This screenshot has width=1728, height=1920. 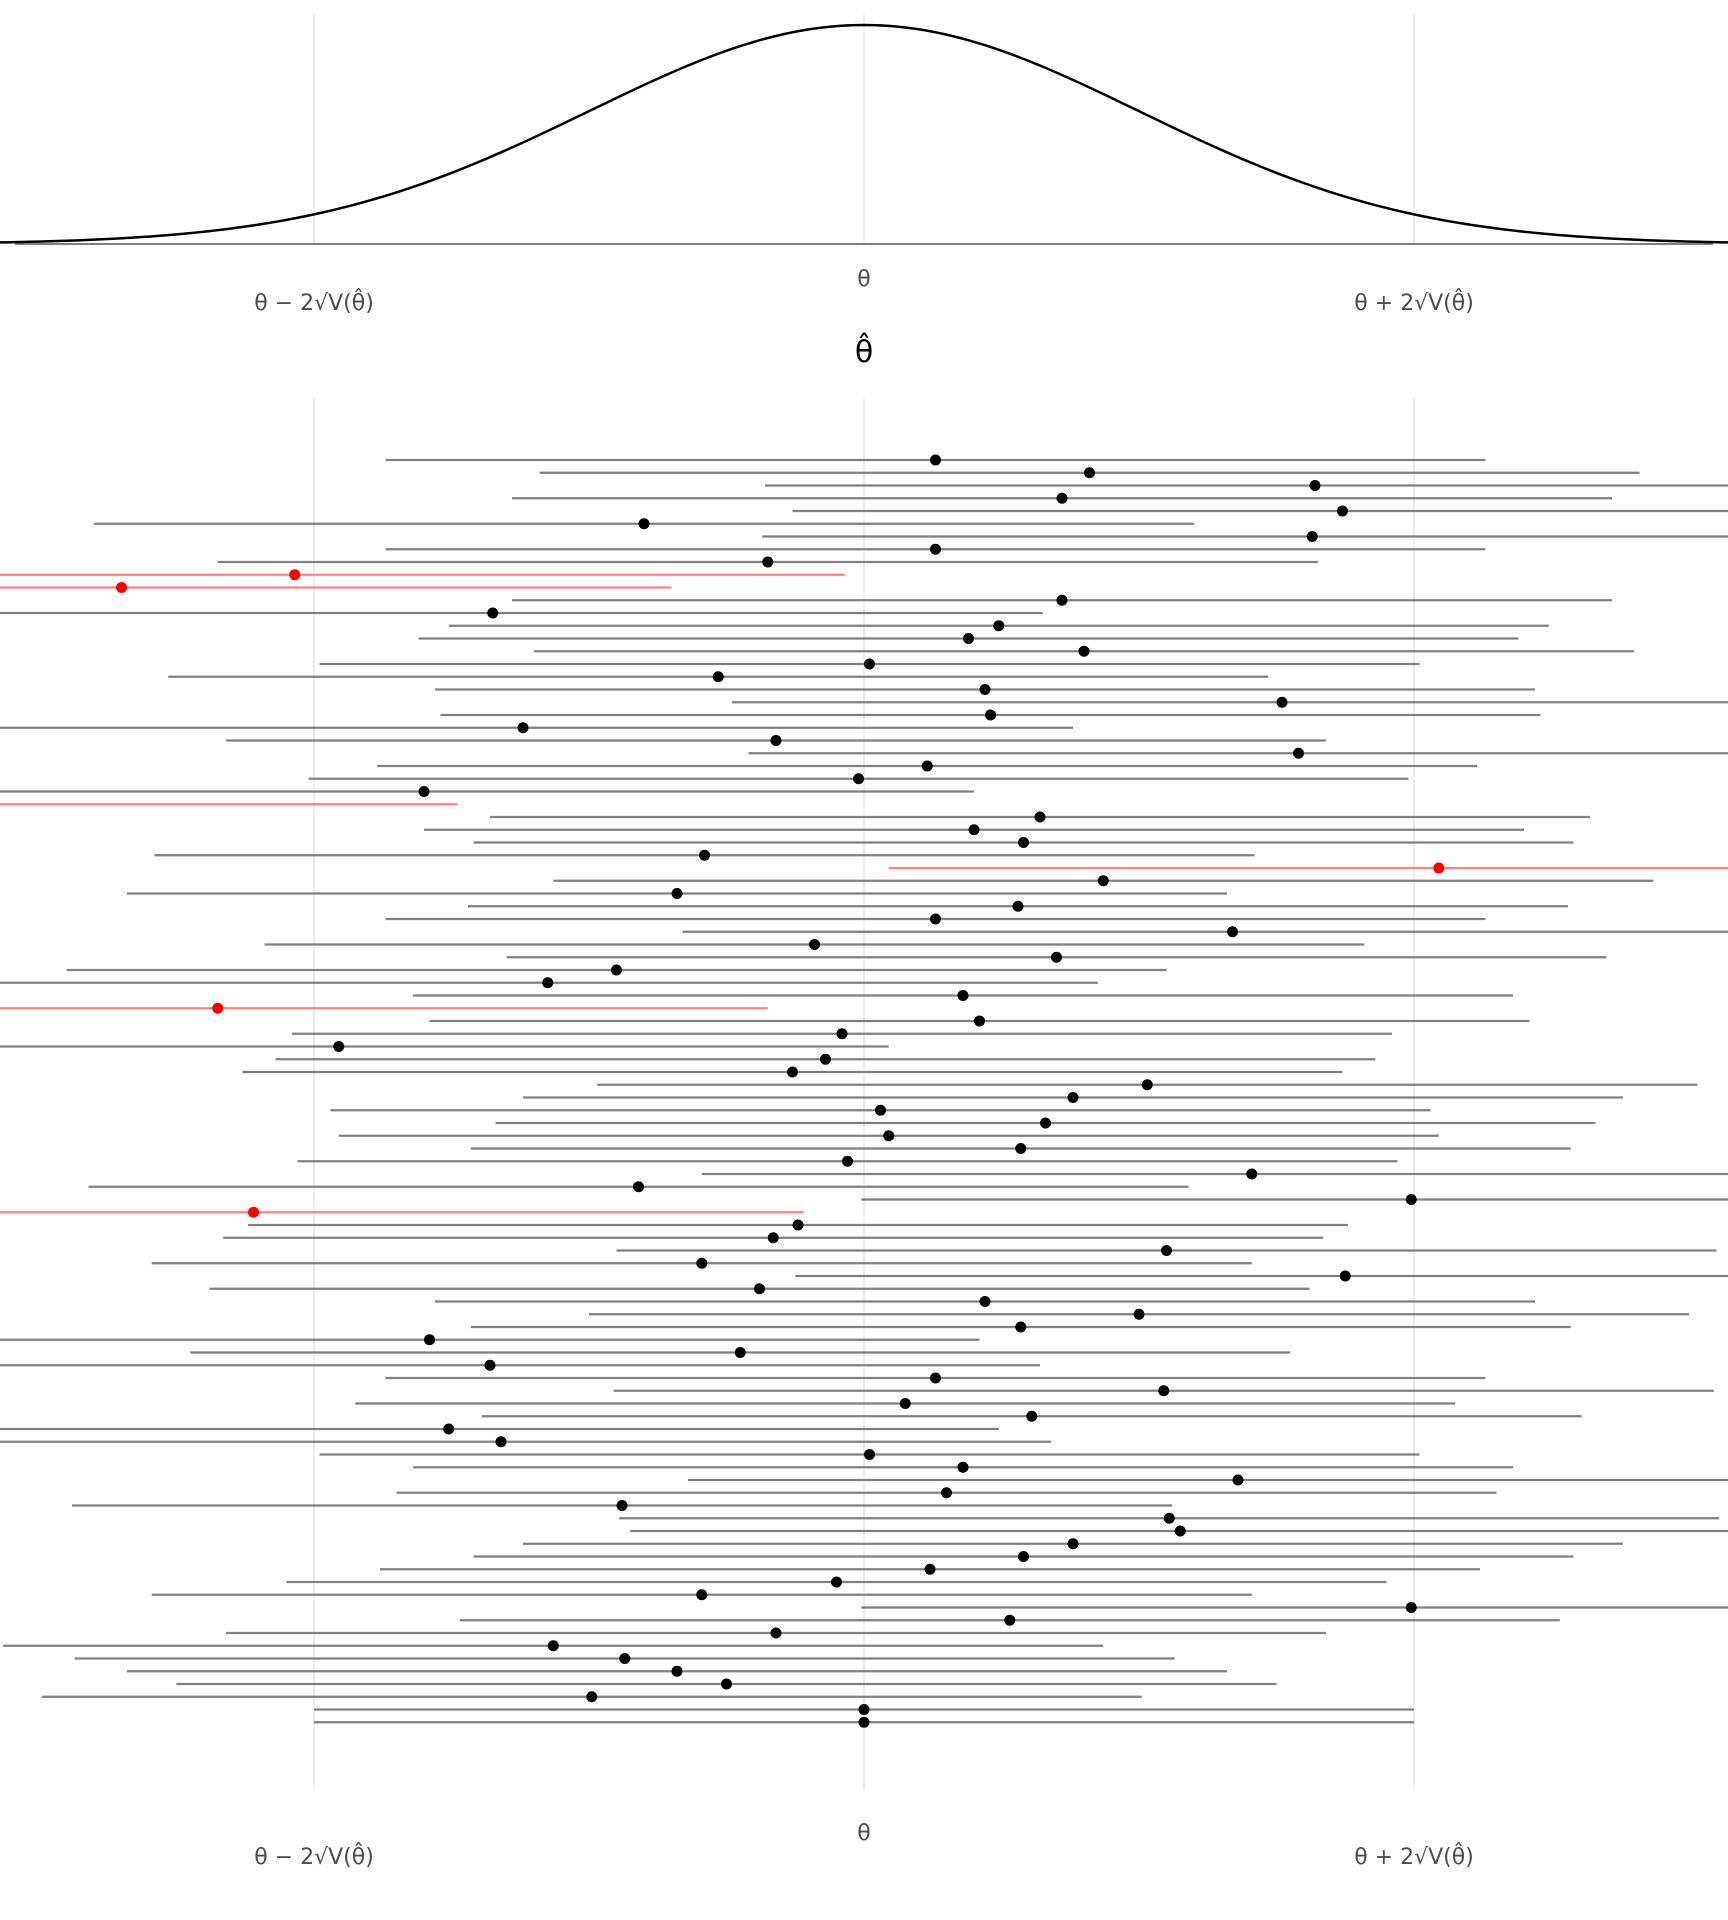 I want to click on density-x-tick-label-2: θ + 2√V(θ̂), so click(x=1414, y=302).